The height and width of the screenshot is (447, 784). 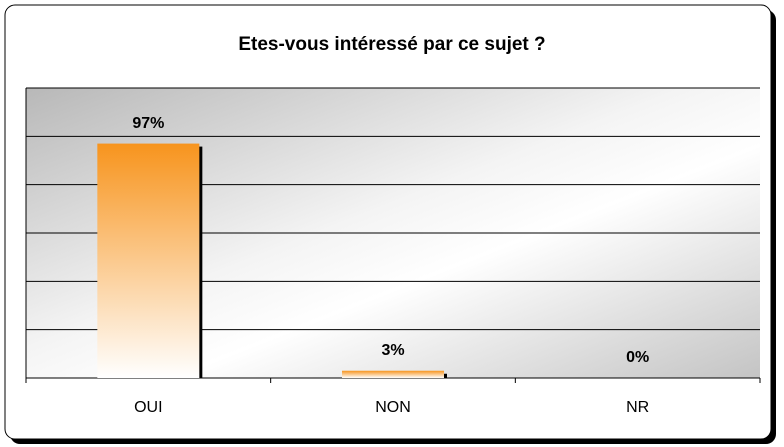 What do you see at coordinates (148, 123) in the screenshot?
I see `value-label: 97%` at bounding box center [148, 123].